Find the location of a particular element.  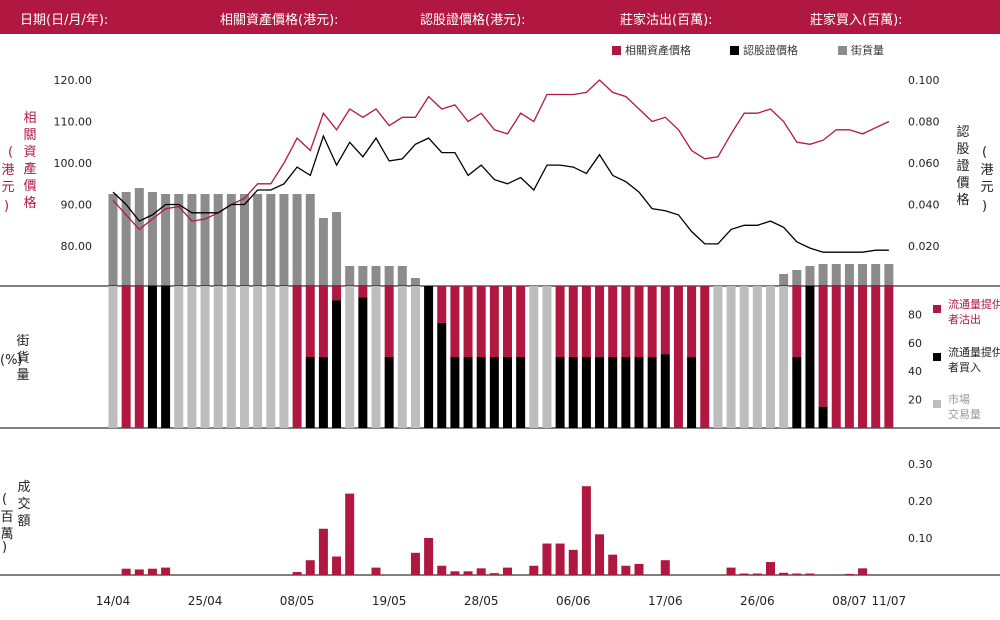

left-axis-tick-label: 90.00 is located at coordinates (77, 205).